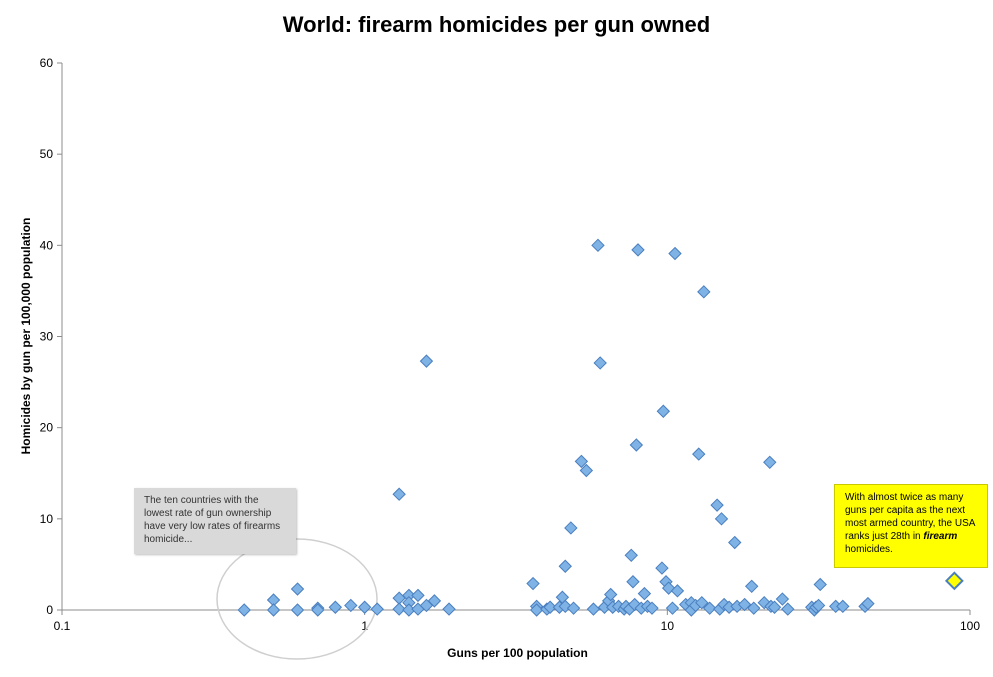 This screenshot has height=677, width=993. I want to click on x-tick-label: 100, so click(970, 626).